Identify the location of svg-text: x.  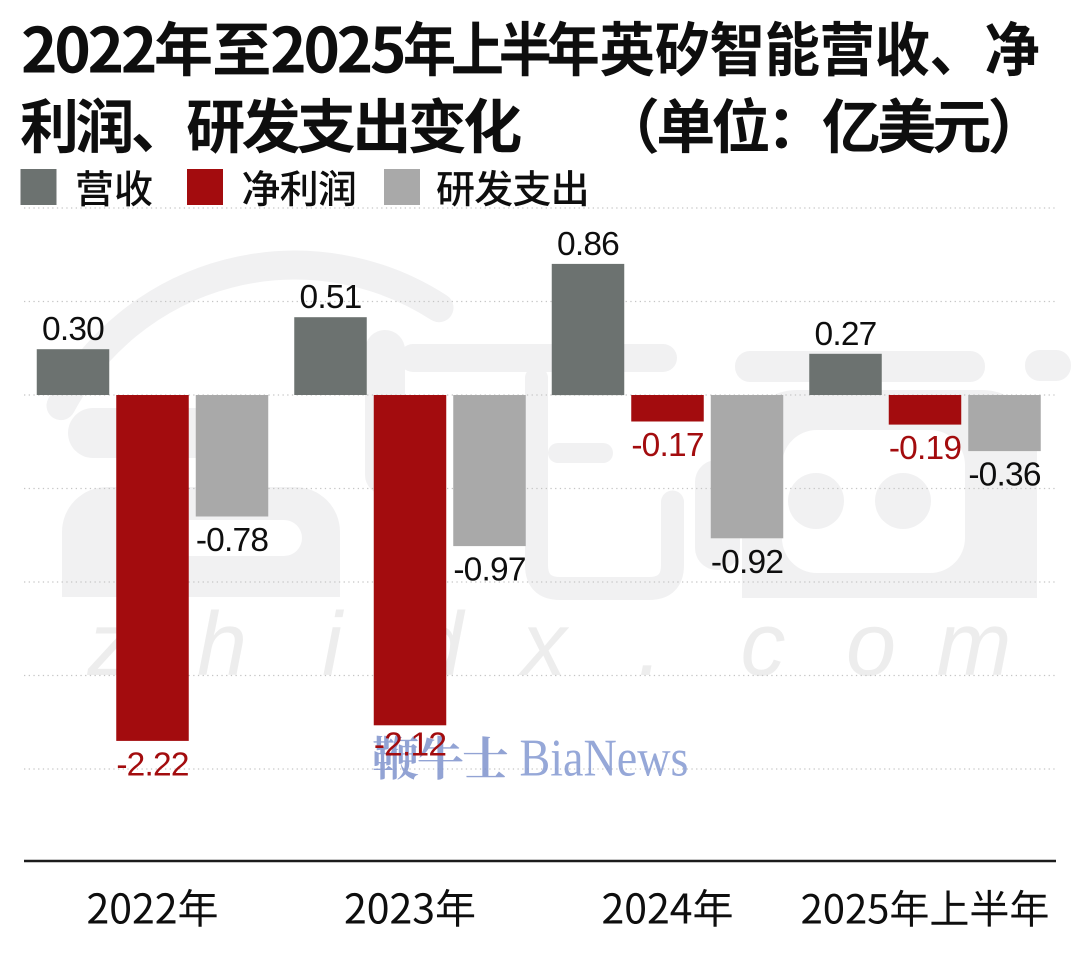
(544, 645).